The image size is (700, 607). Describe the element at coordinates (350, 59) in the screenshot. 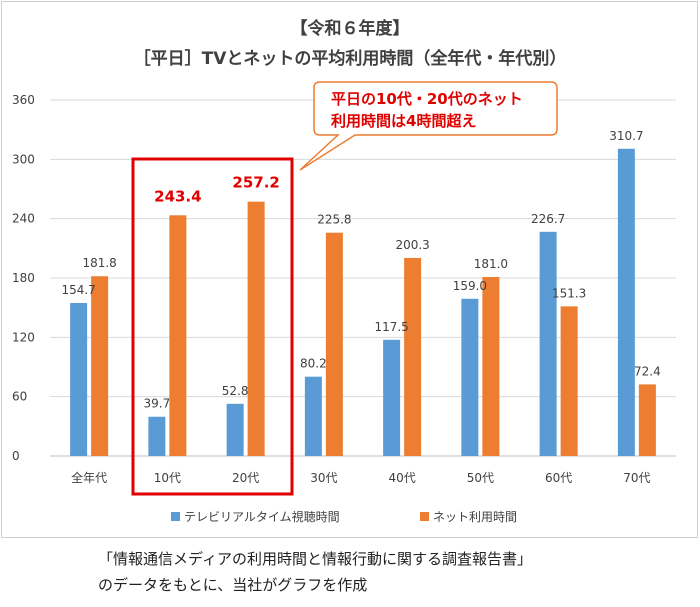

I see `chart-subtitle: ［平日］TVとネットの平均利用時間（全年代・年代別）` at that location.